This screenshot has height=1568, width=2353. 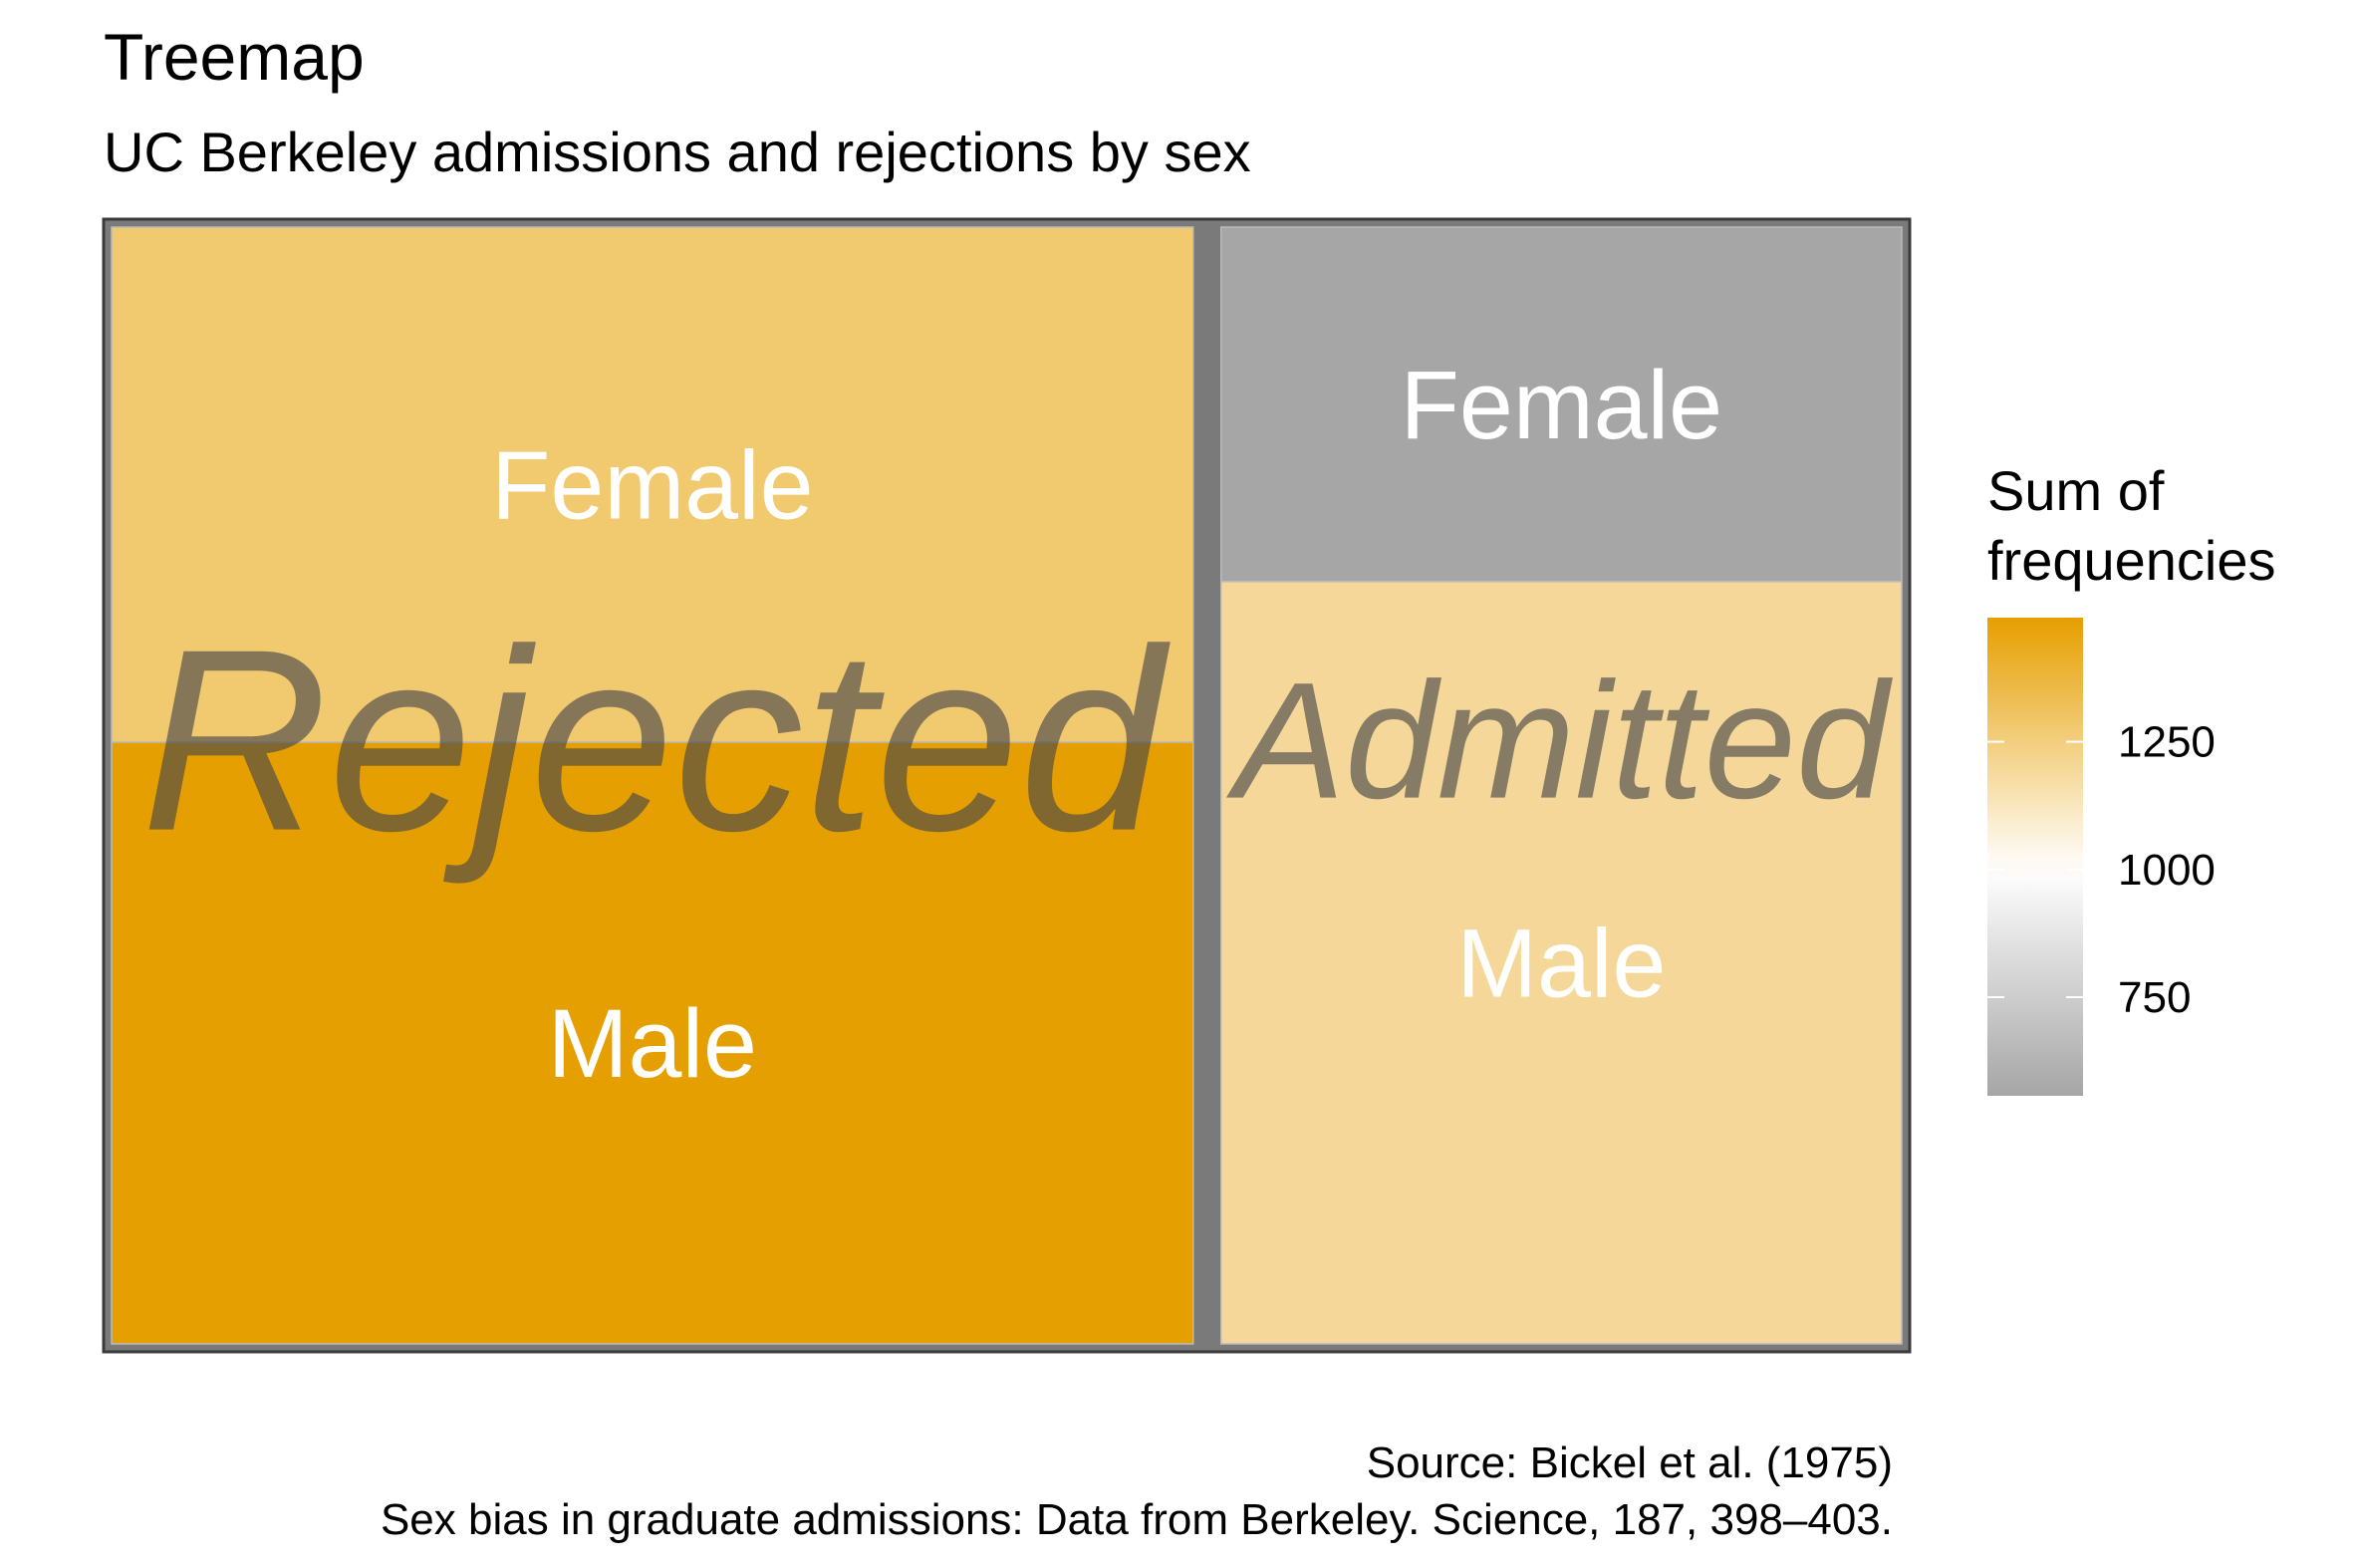 I want to click on chart-title: Treemap, so click(x=234, y=57).